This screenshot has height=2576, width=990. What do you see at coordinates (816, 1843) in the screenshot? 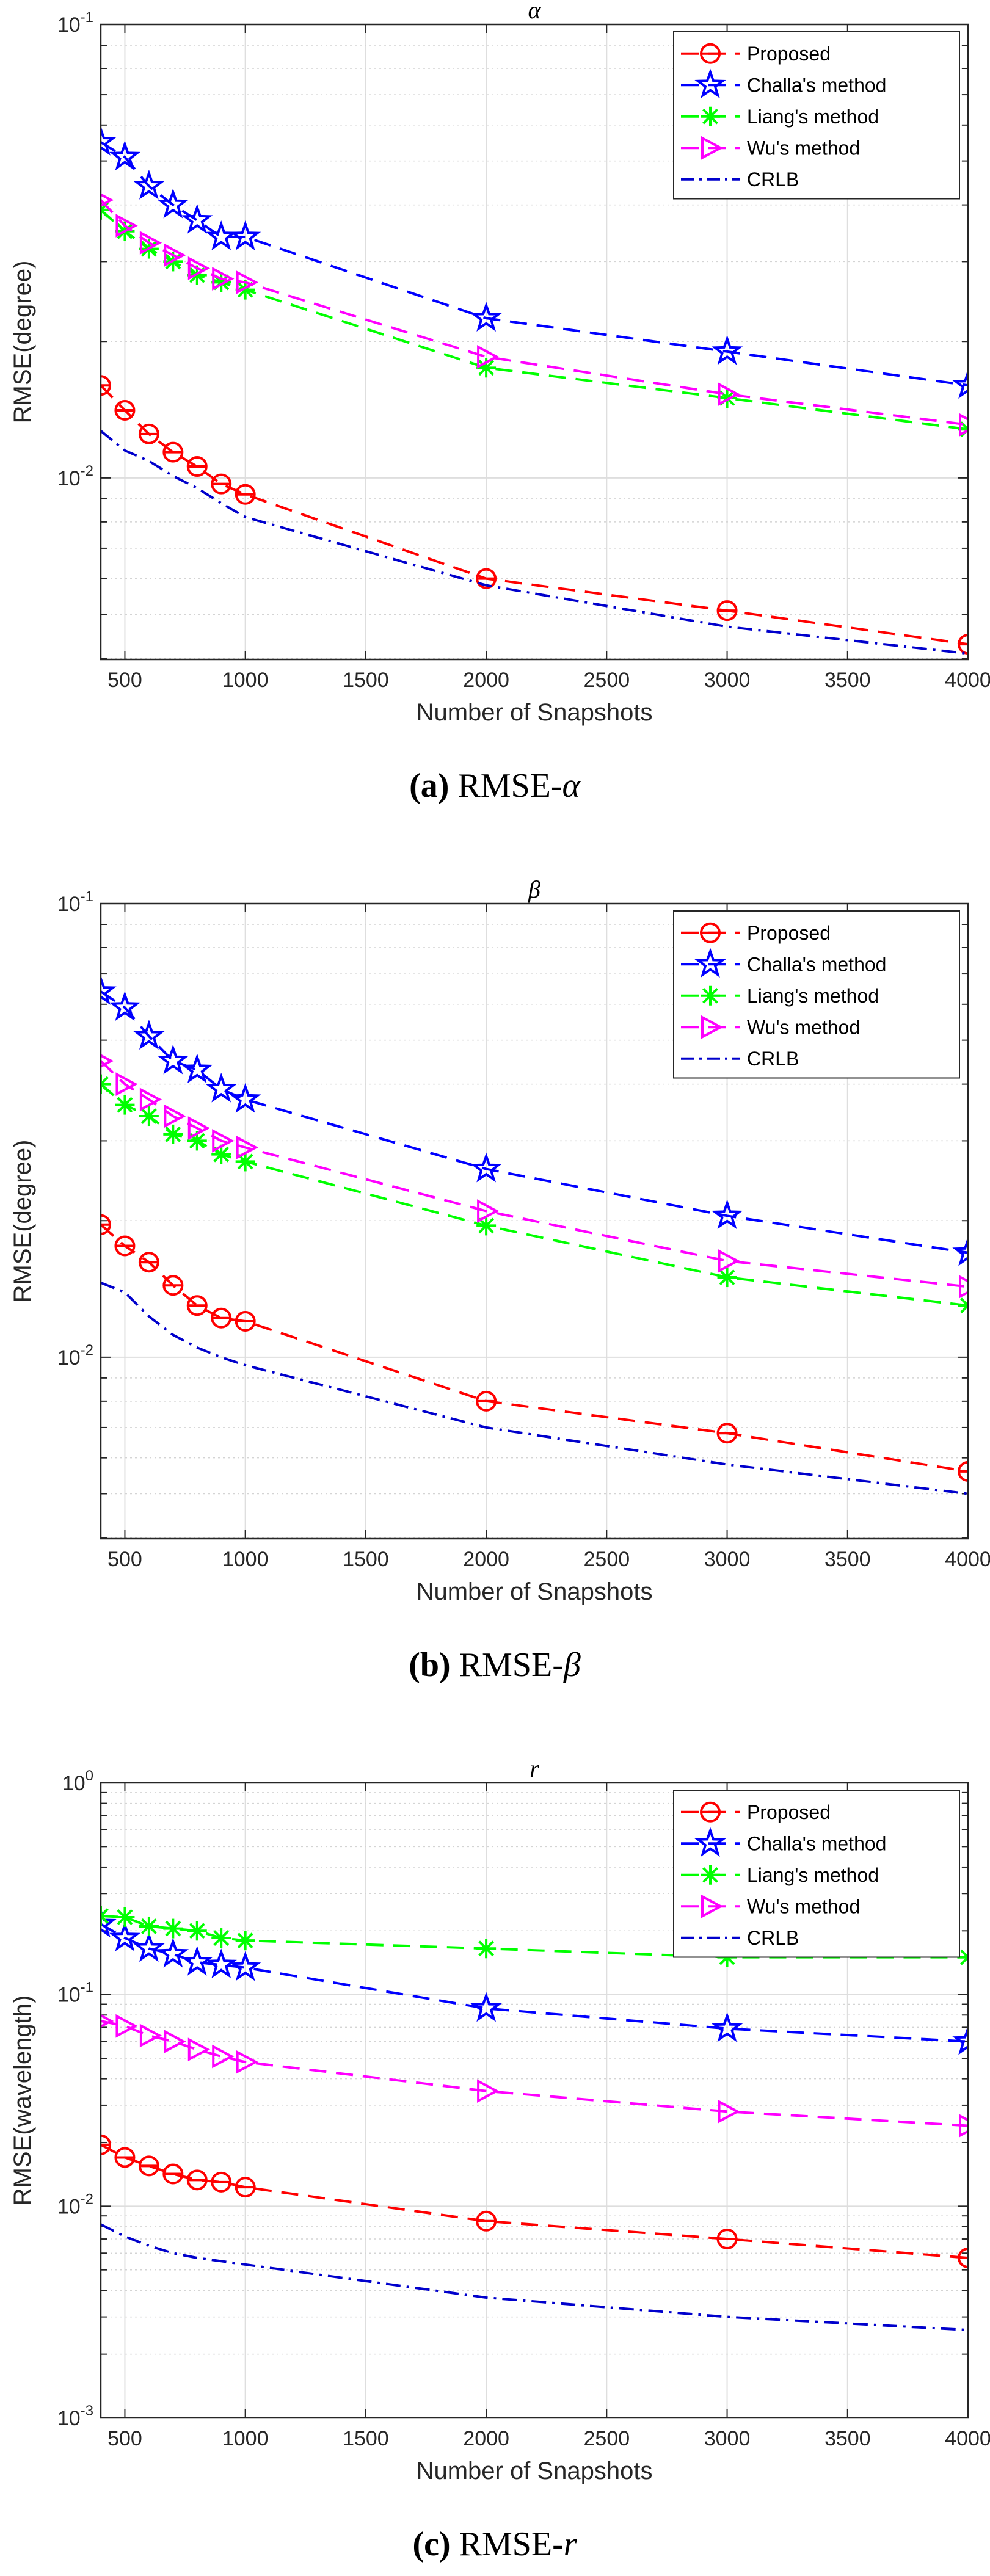
I see `legend-label: Challa's method` at bounding box center [816, 1843].